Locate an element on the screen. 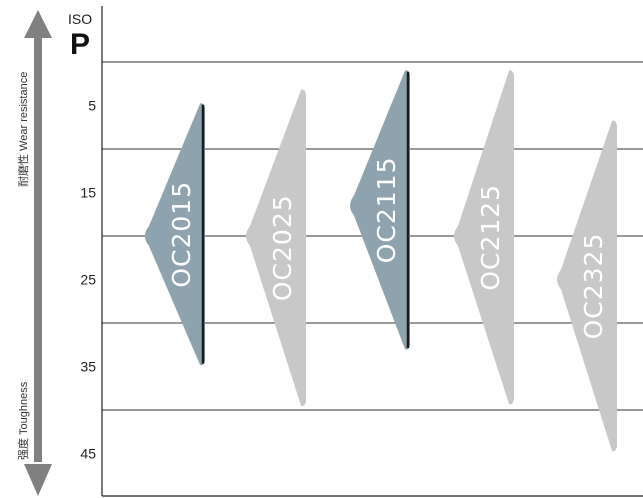 Image resolution: width=643 pixels, height=498 pixels. group-label: P is located at coordinates (80, 44).